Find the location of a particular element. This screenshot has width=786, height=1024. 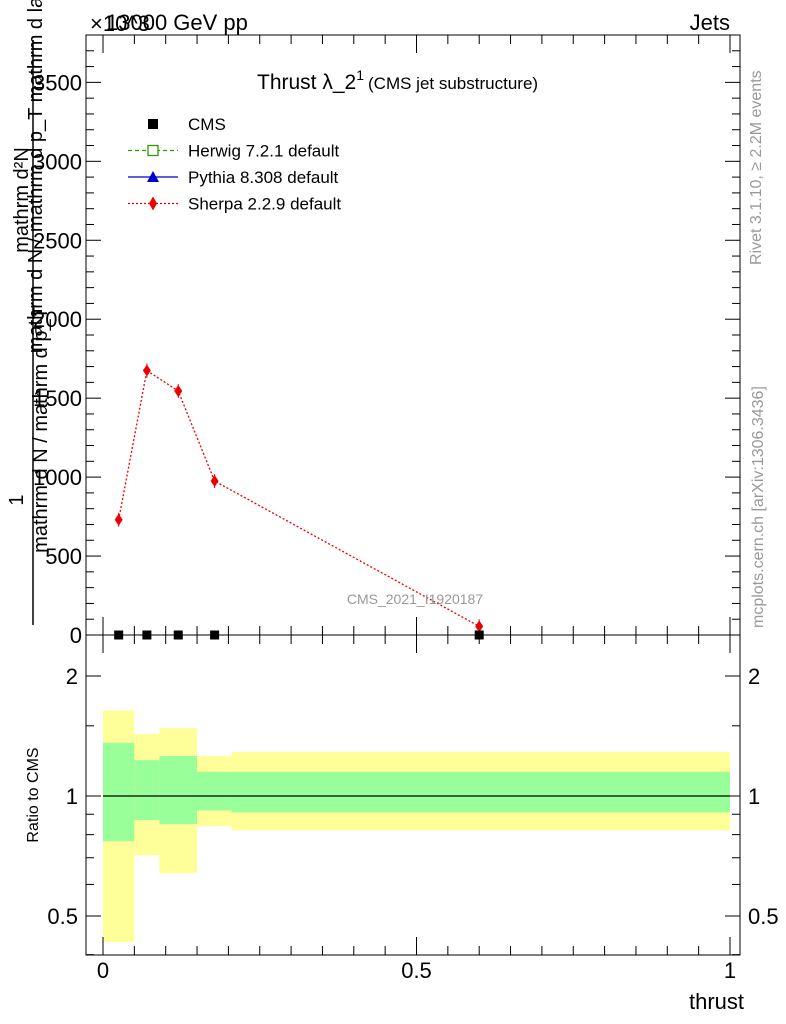

ratio-xtick-label: 1 is located at coordinates (730, 970).